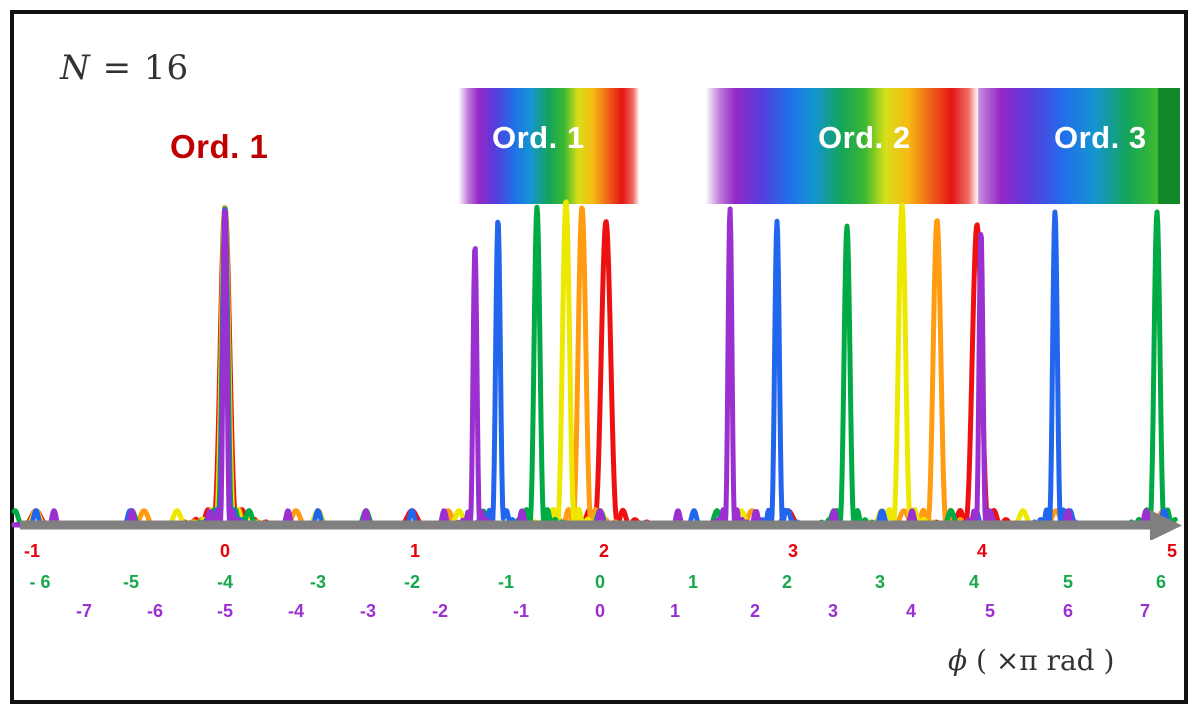 The width and height of the screenshot is (1200, 716). Describe the element at coordinates (675, 611) in the screenshot. I see `tick-purple-8: 1` at that location.